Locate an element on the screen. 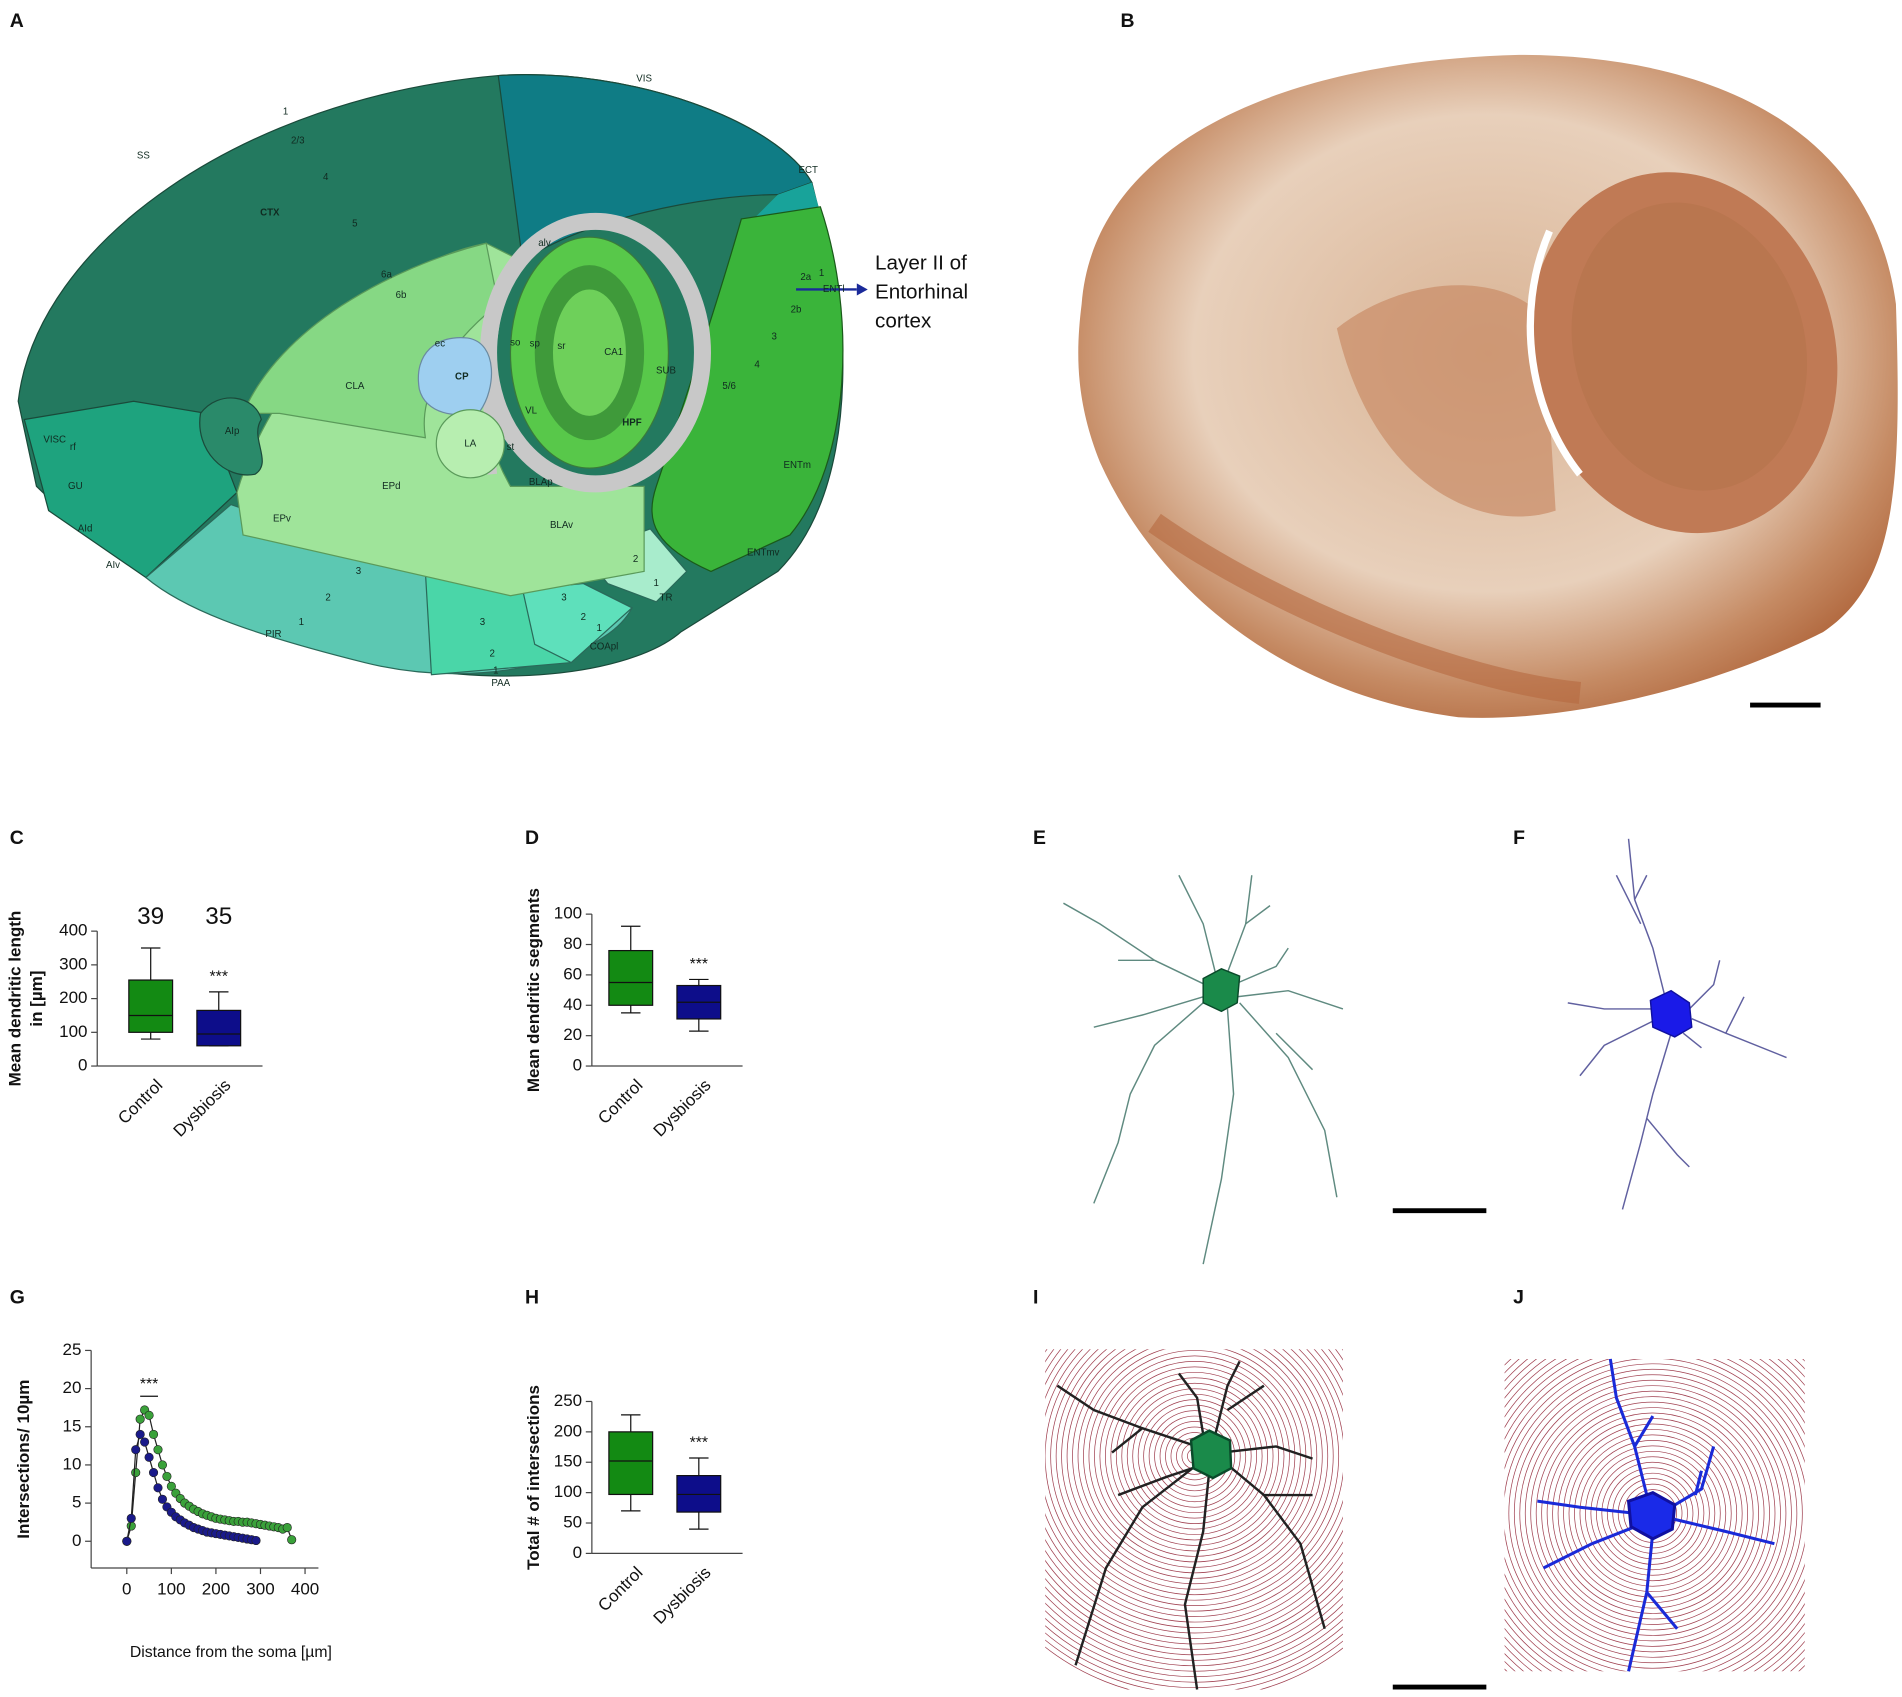 This screenshot has height=1697, width=1902. x-tick-label: 200 is located at coordinates (216, 1588).